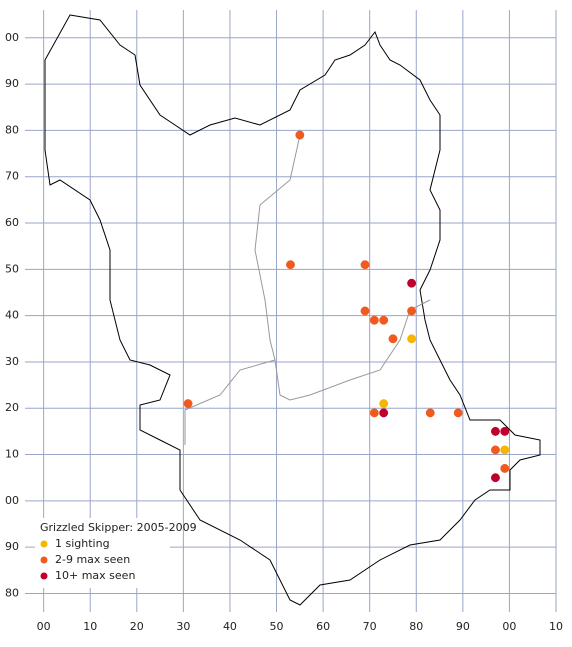 This screenshot has height=647, width=572. I want to click on x-tick-label: 20, so click(137, 626).